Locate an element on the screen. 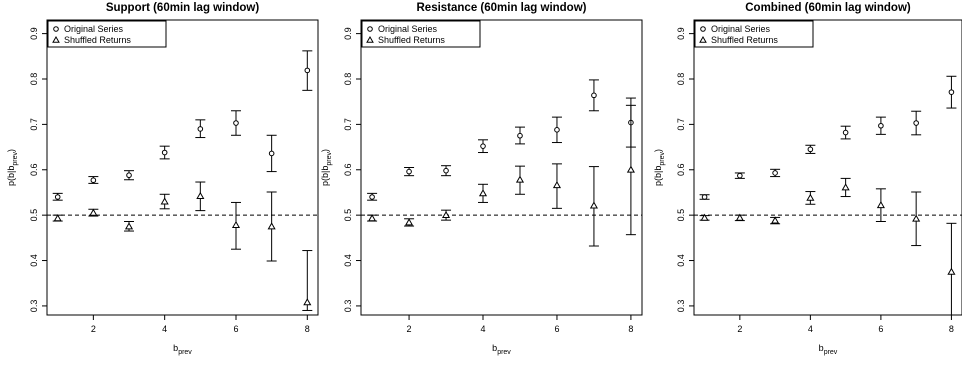 The width and height of the screenshot is (962, 367). legend-label: Original Series is located at coordinates (741, 29).